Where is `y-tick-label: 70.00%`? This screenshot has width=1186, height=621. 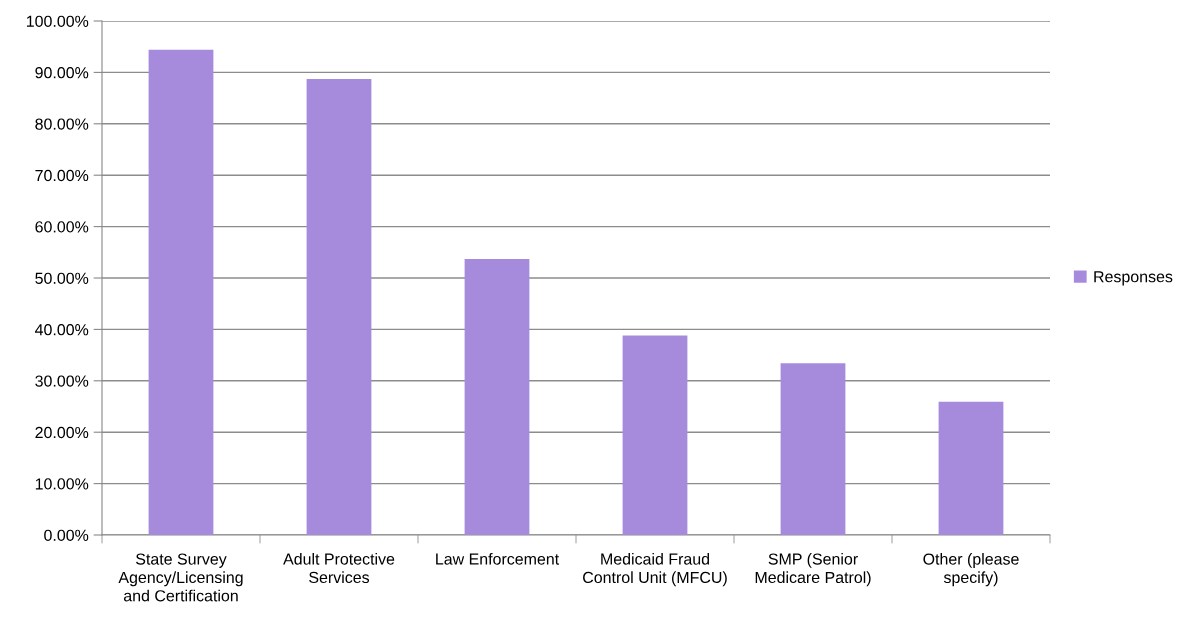 y-tick-label: 70.00% is located at coordinates (62, 175).